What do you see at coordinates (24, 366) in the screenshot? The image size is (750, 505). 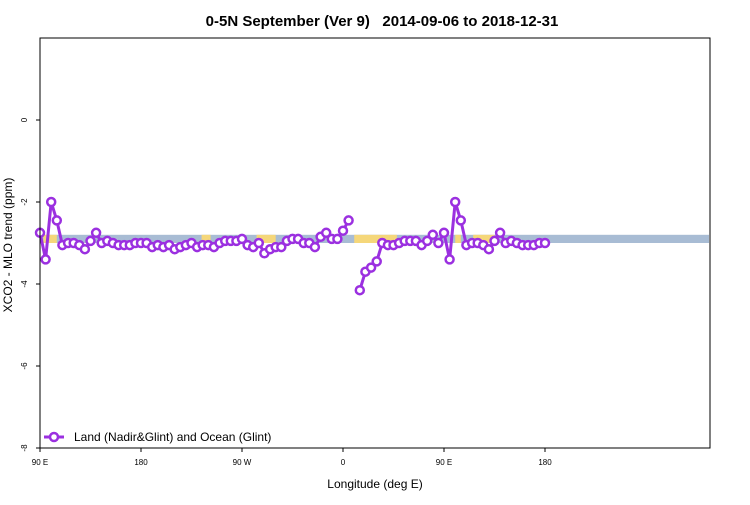 I see `y-tick-label: -6` at bounding box center [24, 366].